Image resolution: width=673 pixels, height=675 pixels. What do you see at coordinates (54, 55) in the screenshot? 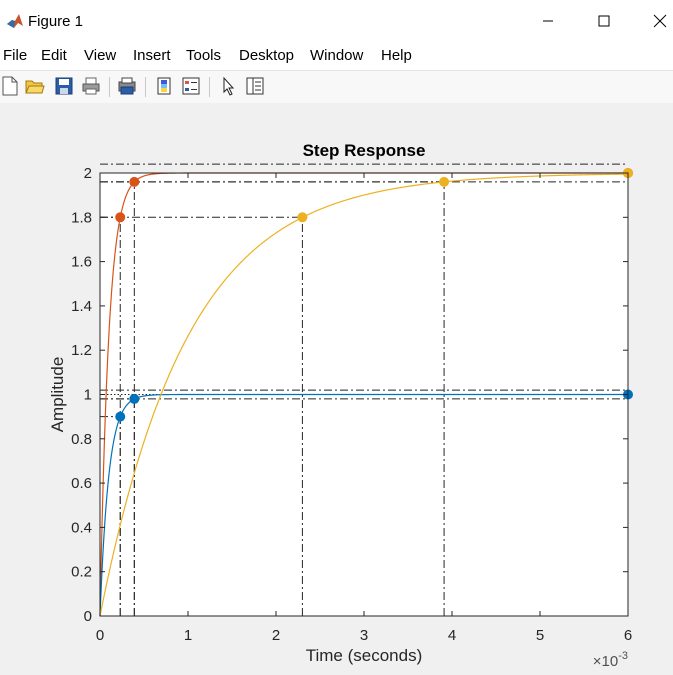
I see `menu-edit: Edit` at bounding box center [54, 55].